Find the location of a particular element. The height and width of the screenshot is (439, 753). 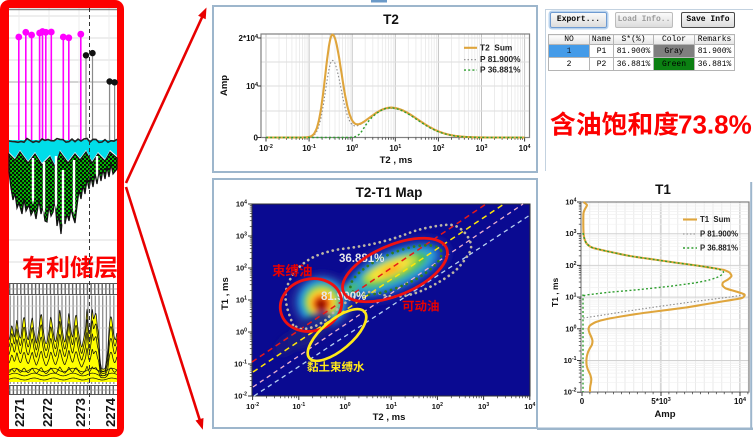

svg-text: T1 is located at coordinates (663, 189).